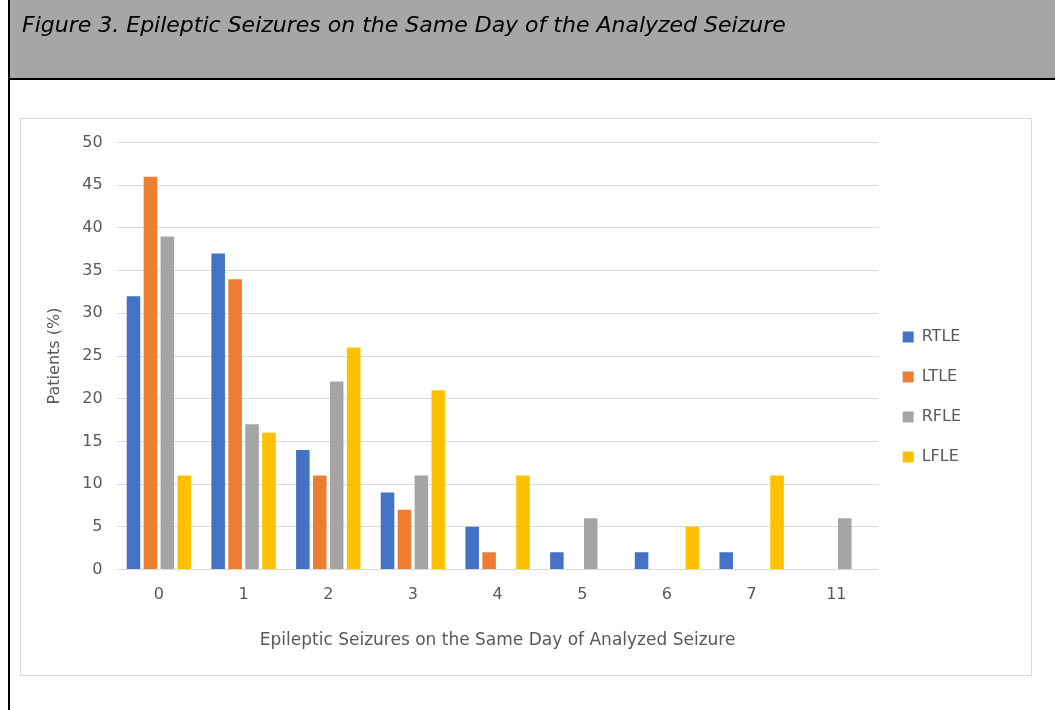 Image resolution: width=1055 pixels, height=710 pixels. Describe the element at coordinates (97, 568) in the screenshot. I see `y-tick-label: 0` at that location.